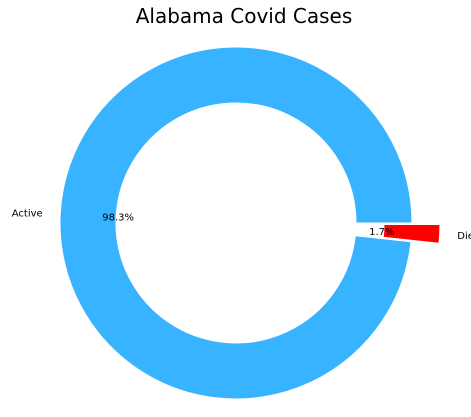 This screenshot has width=471, height=417. What do you see at coordinates (118, 218) in the screenshot?
I see `slice-pct-active: 98.3%` at bounding box center [118, 218].